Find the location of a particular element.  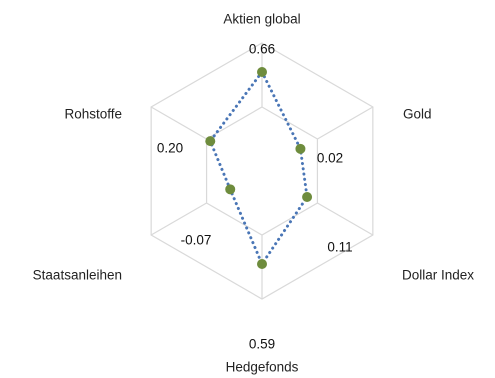

data-label-6: 0.20 is located at coordinates (170, 148).